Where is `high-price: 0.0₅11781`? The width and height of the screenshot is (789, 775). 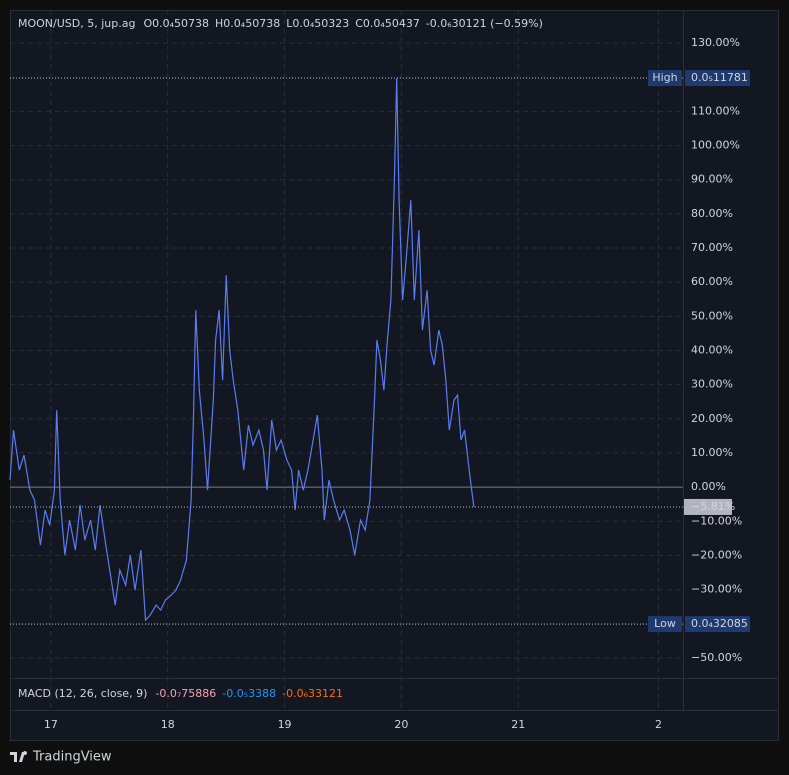
high-price: 0.0₅11781 is located at coordinates (719, 77).